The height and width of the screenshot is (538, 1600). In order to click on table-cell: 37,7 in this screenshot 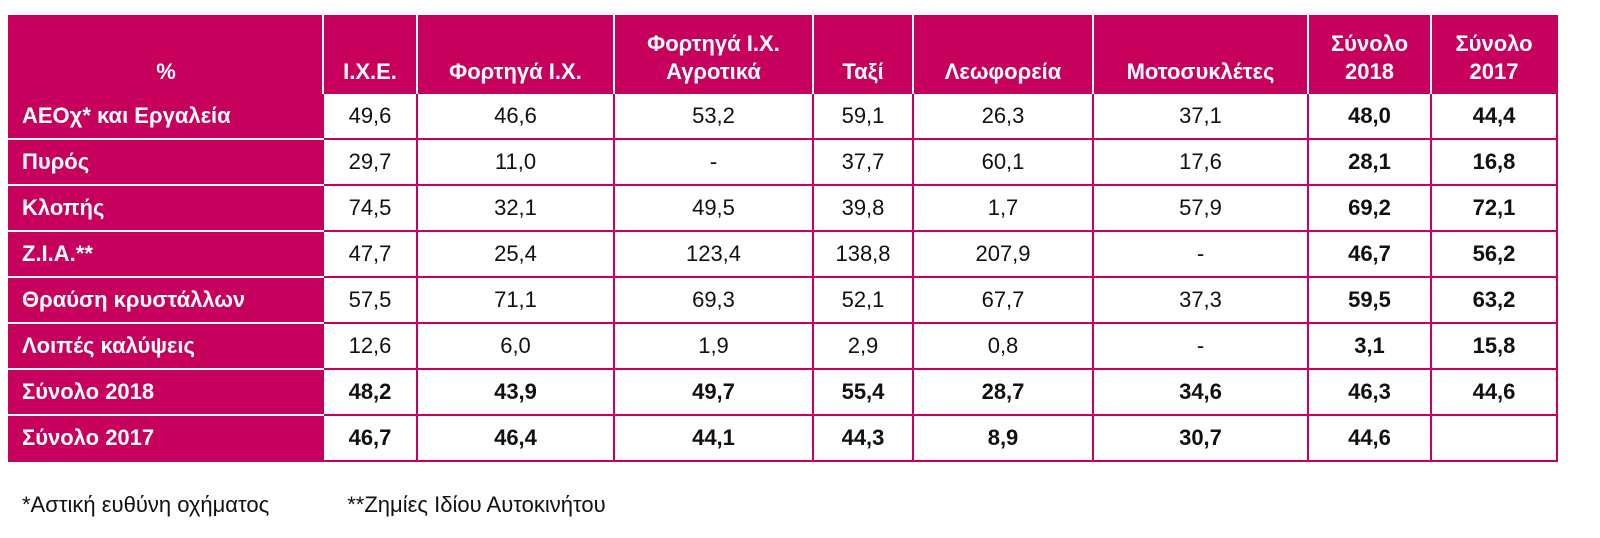, I will do `click(863, 162)`.